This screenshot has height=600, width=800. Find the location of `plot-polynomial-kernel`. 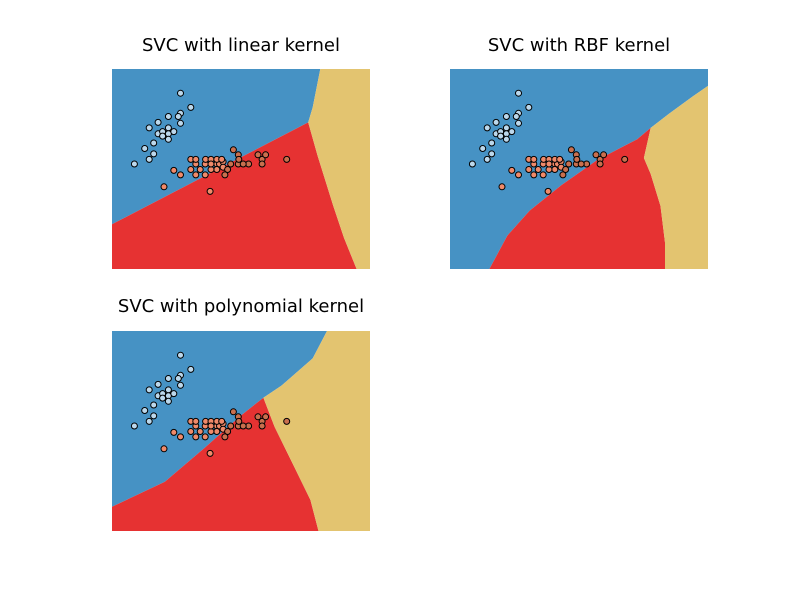

plot-polynomial-kernel is located at coordinates (241, 431).